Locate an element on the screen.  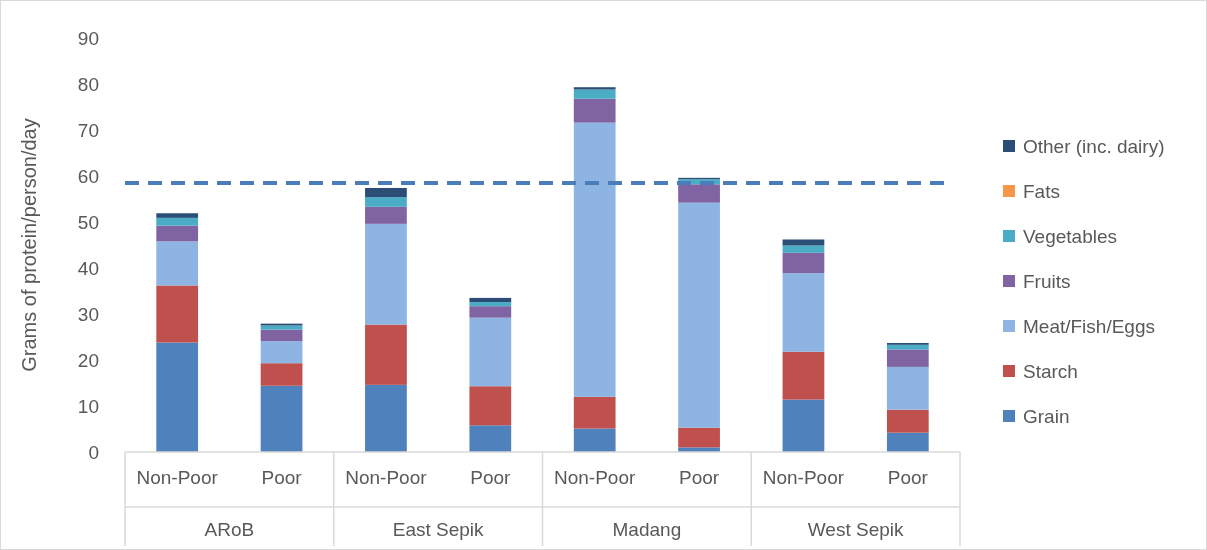
y-tick-label: 10 is located at coordinates (88, 406).